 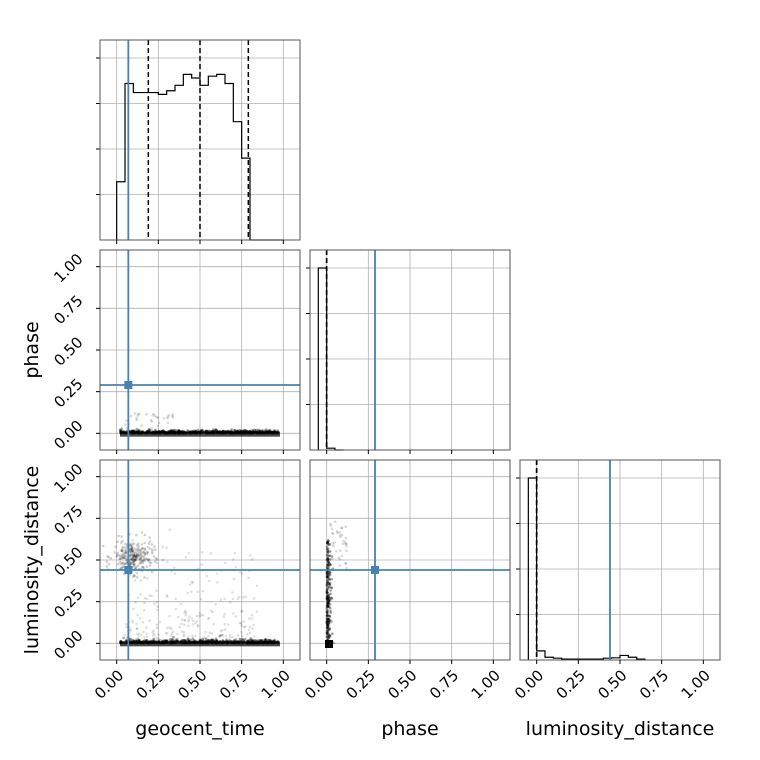 I want to click on truth-marker, so click(x=128, y=385).